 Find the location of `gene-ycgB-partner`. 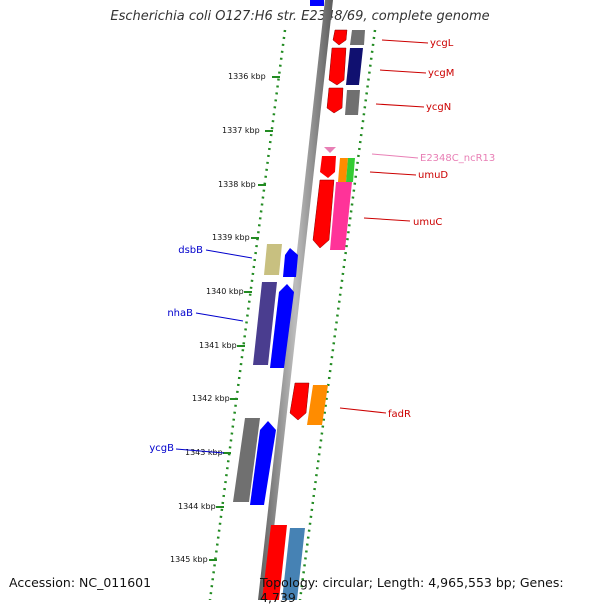

gene-ycgB-partner is located at coordinates (246, 460).